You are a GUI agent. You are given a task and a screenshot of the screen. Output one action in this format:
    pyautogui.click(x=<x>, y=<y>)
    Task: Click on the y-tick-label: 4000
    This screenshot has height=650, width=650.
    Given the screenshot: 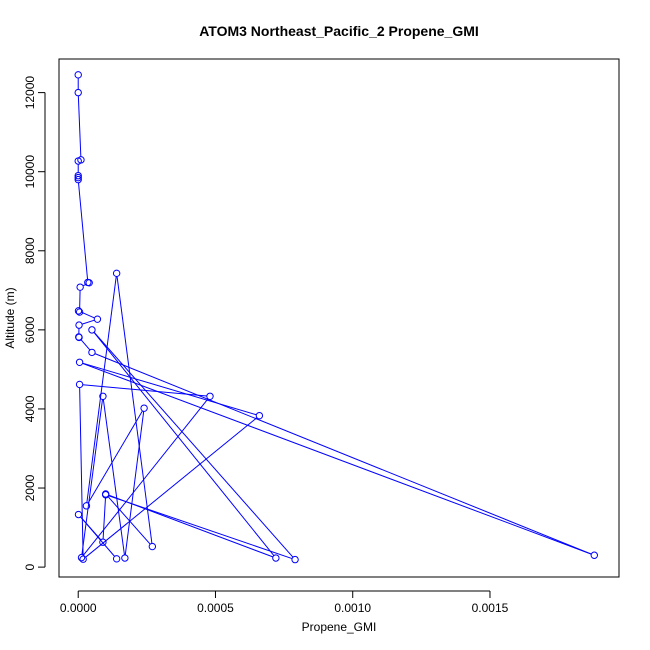 What is the action you would take?
    pyautogui.click(x=30, y=408)
    